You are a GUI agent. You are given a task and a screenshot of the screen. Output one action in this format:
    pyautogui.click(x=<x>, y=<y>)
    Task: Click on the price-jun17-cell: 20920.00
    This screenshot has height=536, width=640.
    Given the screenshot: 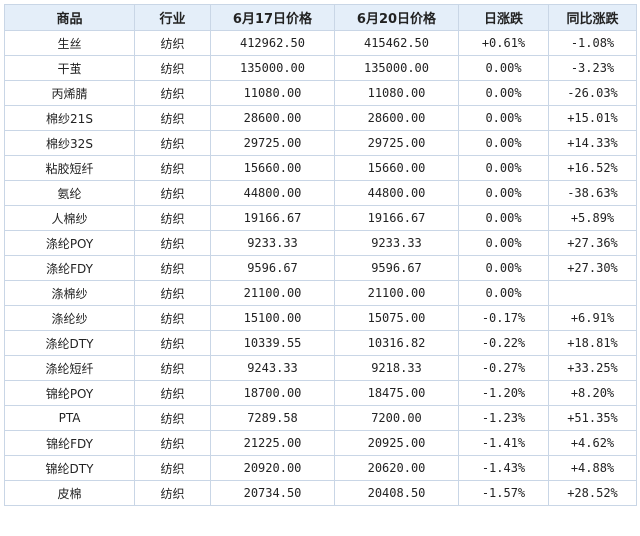 What is the action you would take?
    pyautogui.click(x=272, y=468)
    